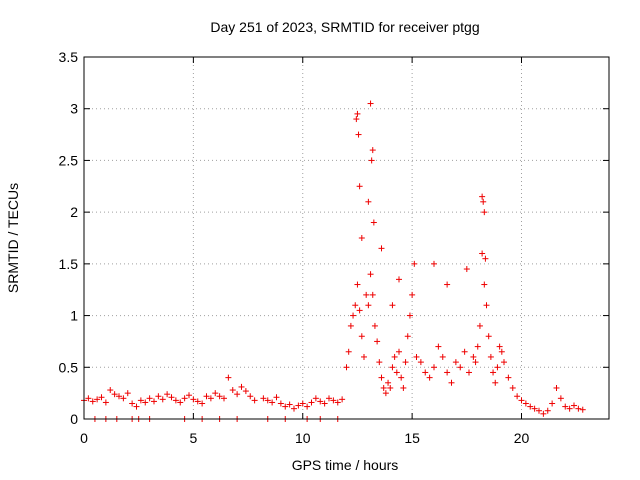 Image resolution: width=640 pixels, height=480 pixels. Describe the element at coordinates (345, 465) in the screenshot. I see `x-axis-label: GPS time / hours` at that location.